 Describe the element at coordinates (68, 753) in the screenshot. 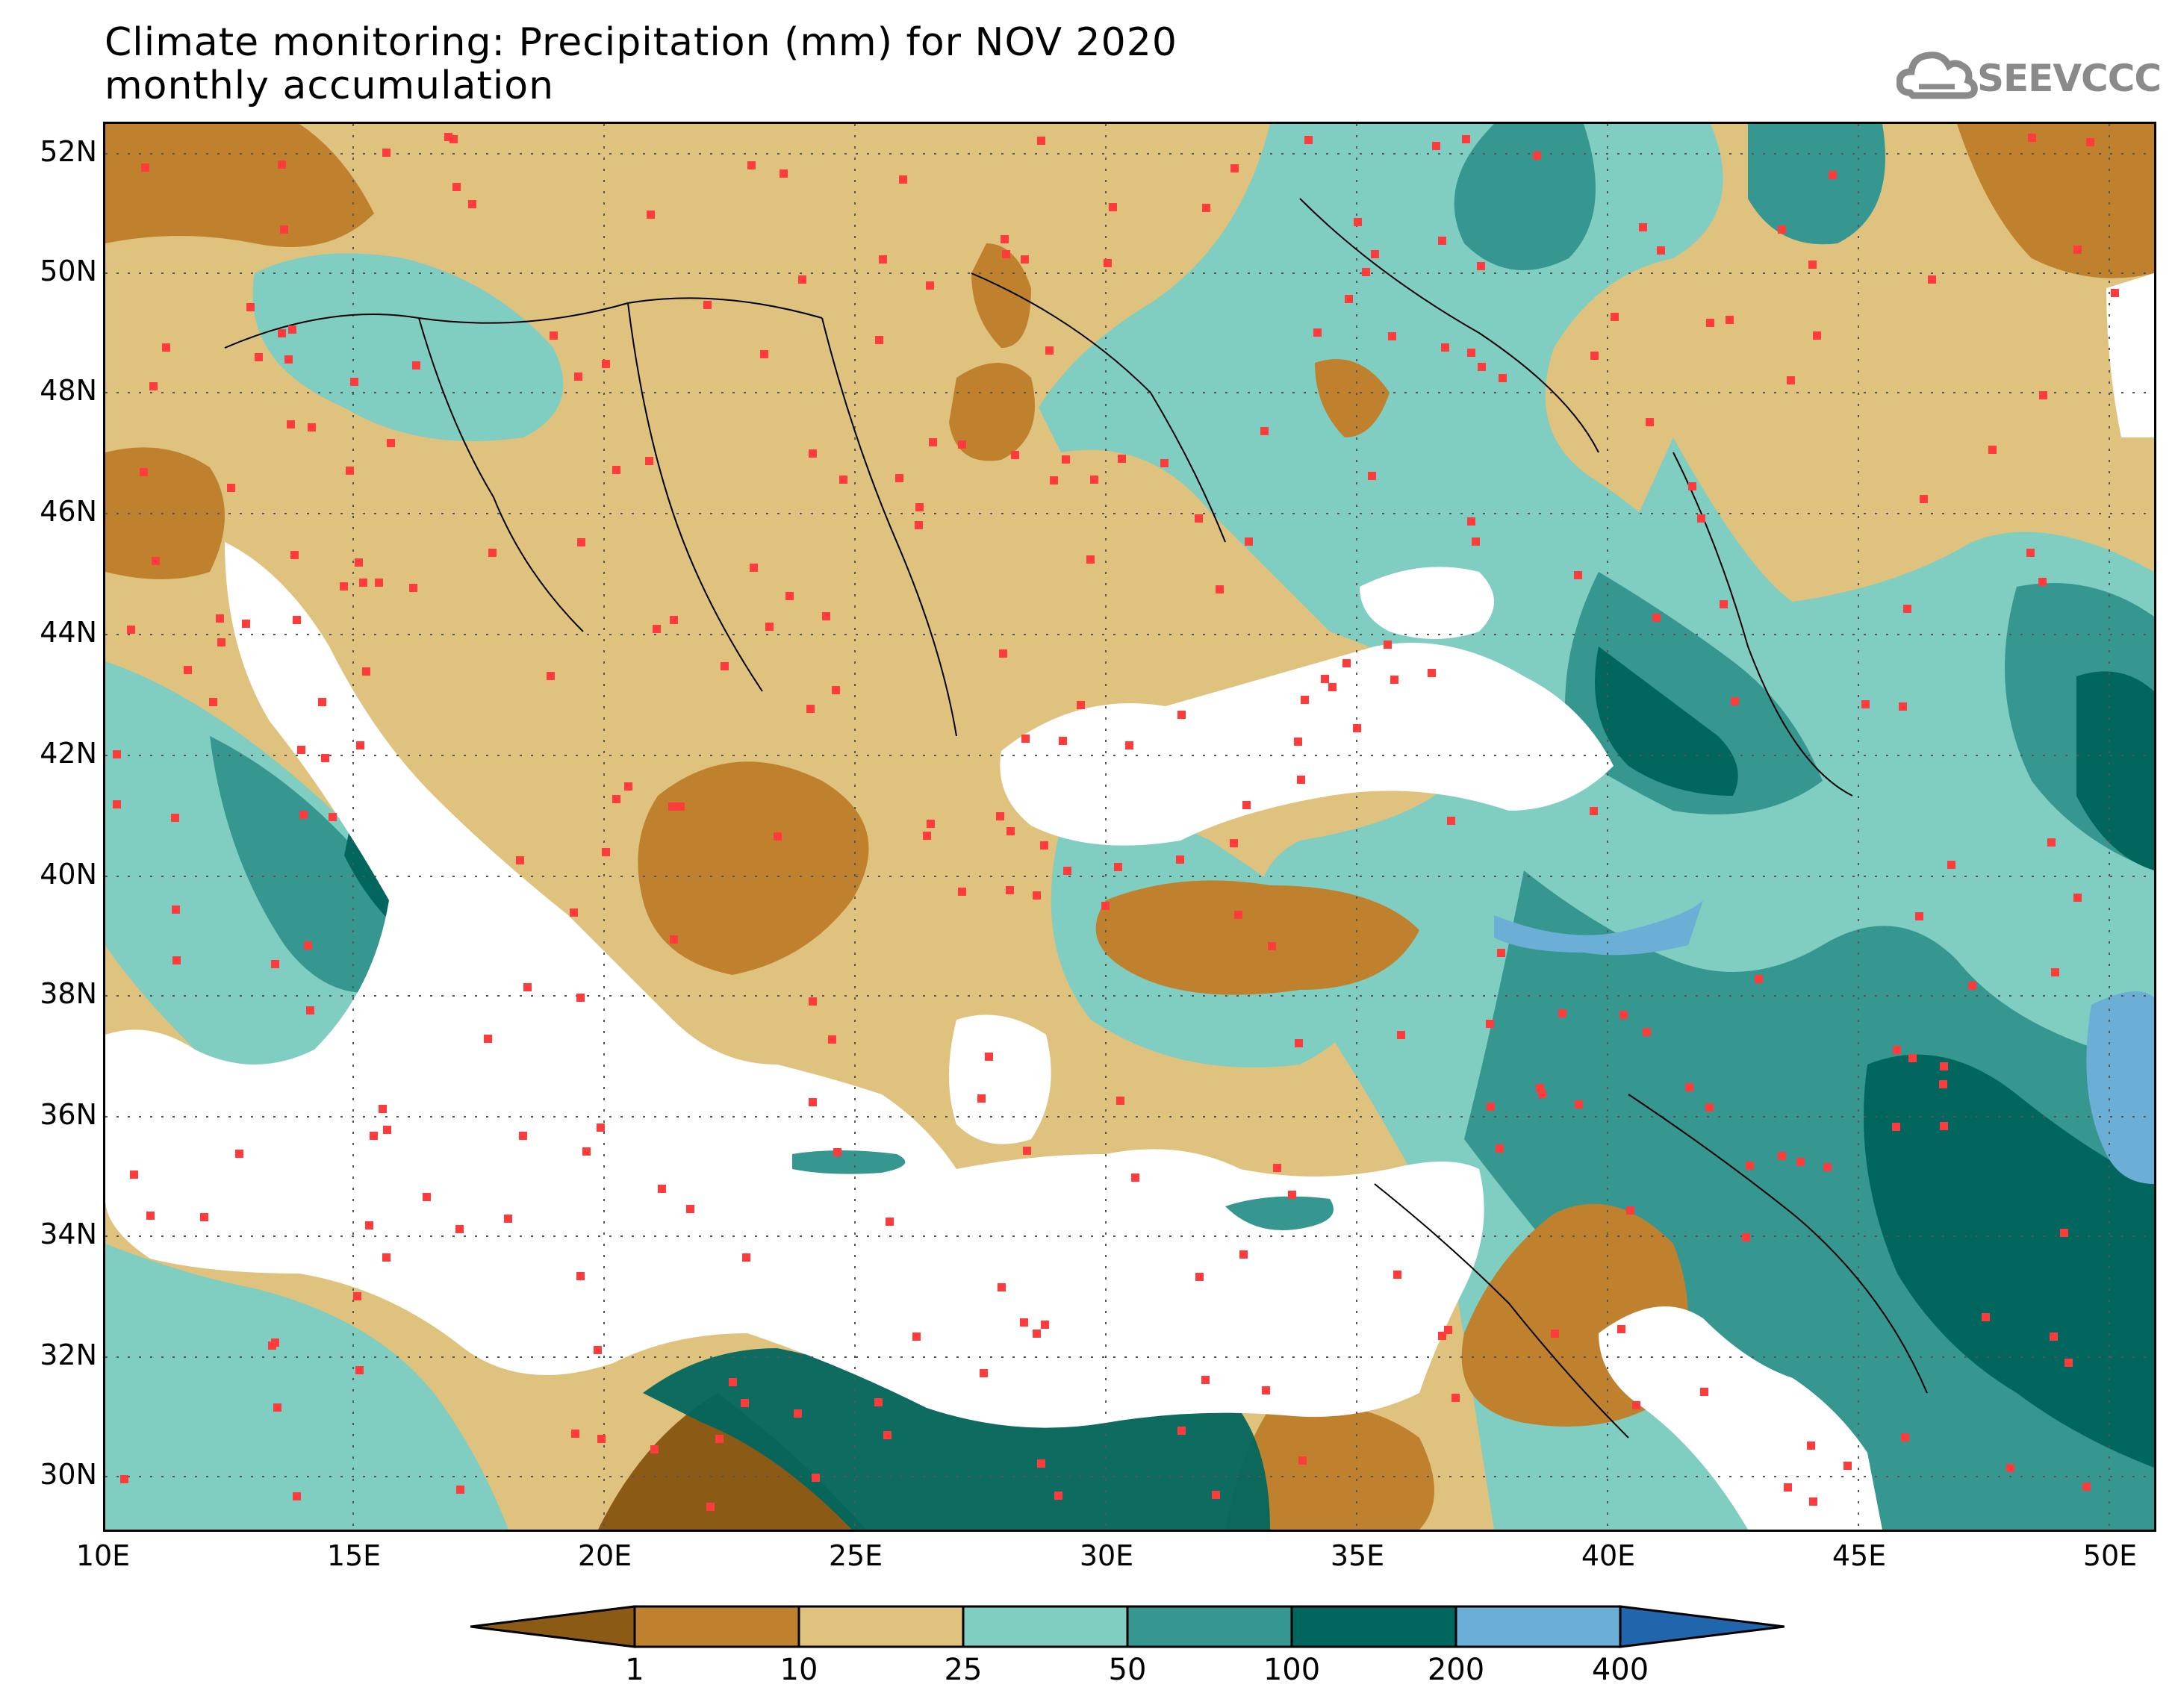

I see `latitude-label: 42N` at that location.